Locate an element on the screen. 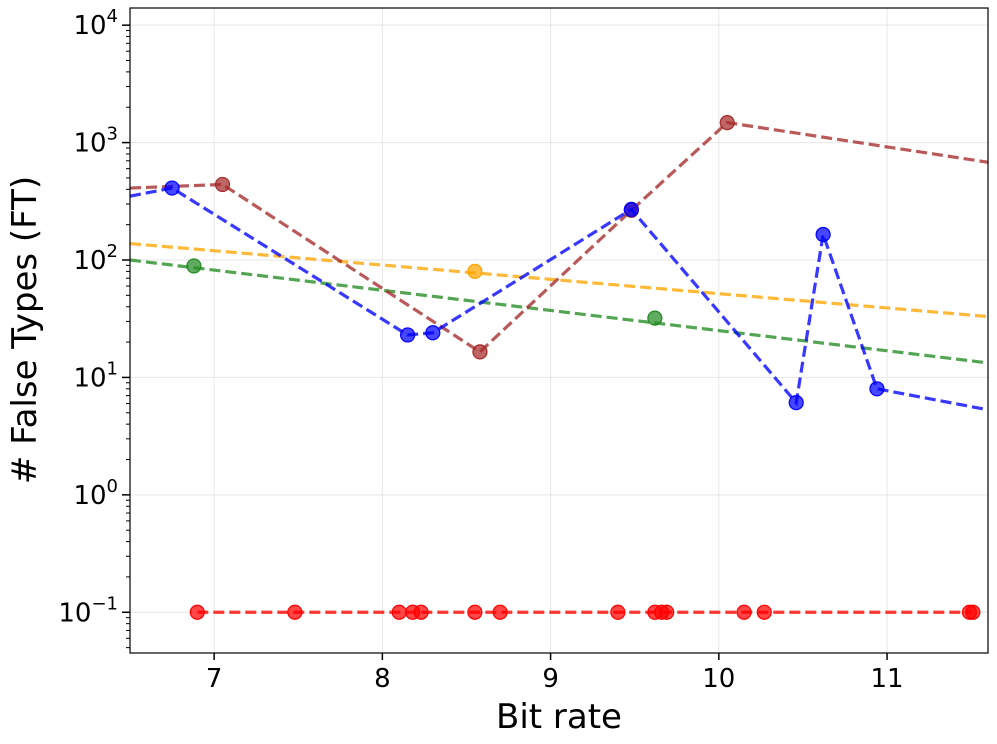 This screenshot has height=744, width=997. y-tick-label: 10³ is located at coordinates (95, 141).